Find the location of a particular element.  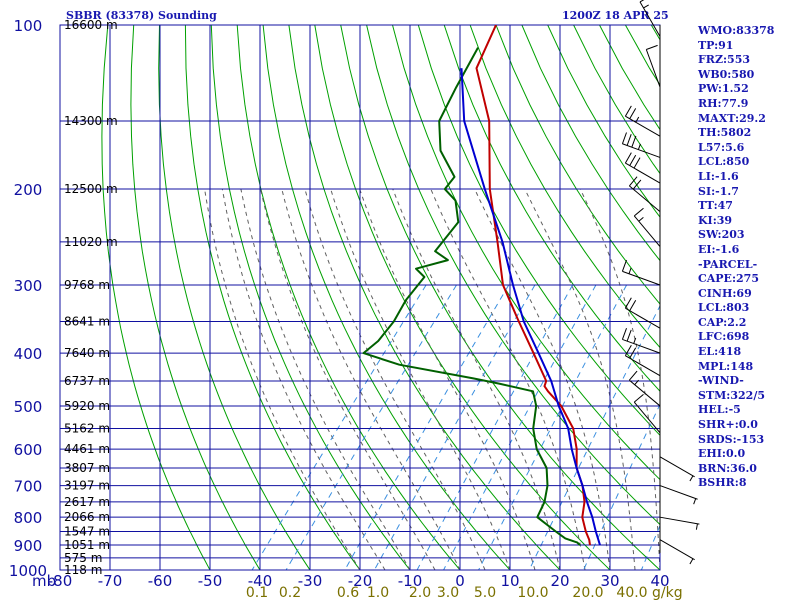

sounding-index: CAP:2.2 is located at coordinates (722, 322).